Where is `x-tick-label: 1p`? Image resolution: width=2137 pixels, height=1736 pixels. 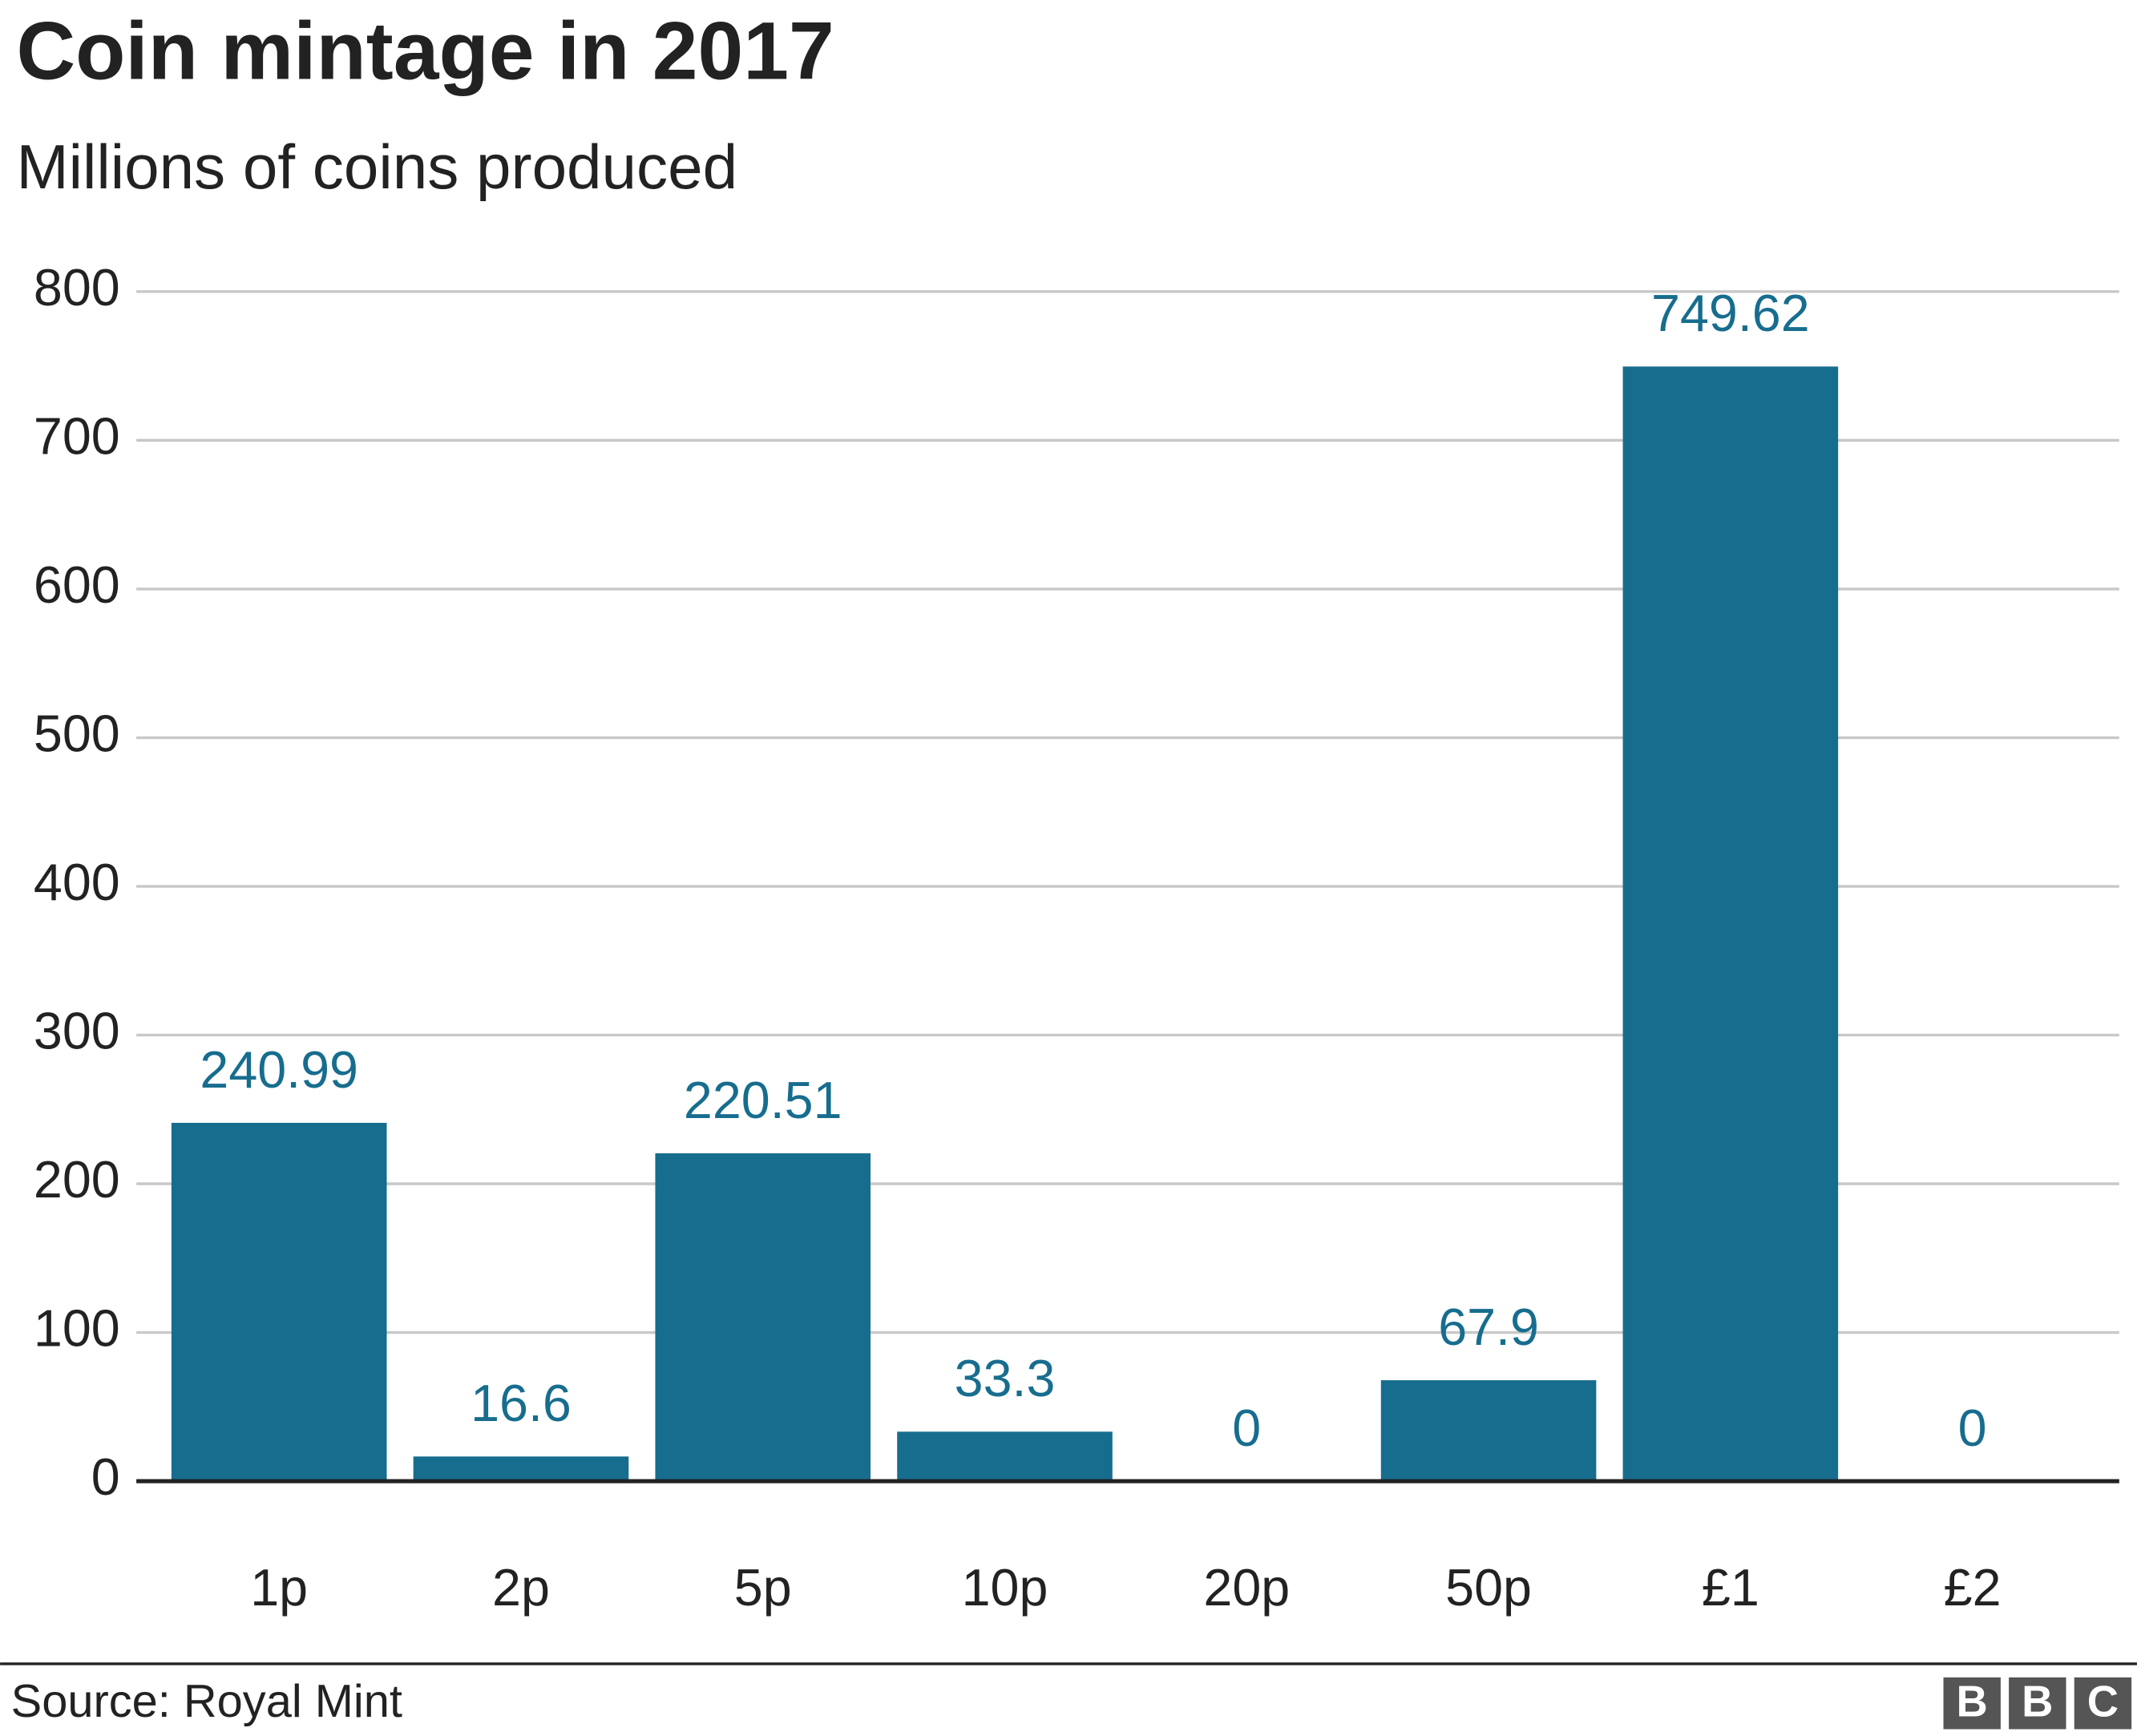 x-tick-label: 1p is located at coordinates (279, 1588).